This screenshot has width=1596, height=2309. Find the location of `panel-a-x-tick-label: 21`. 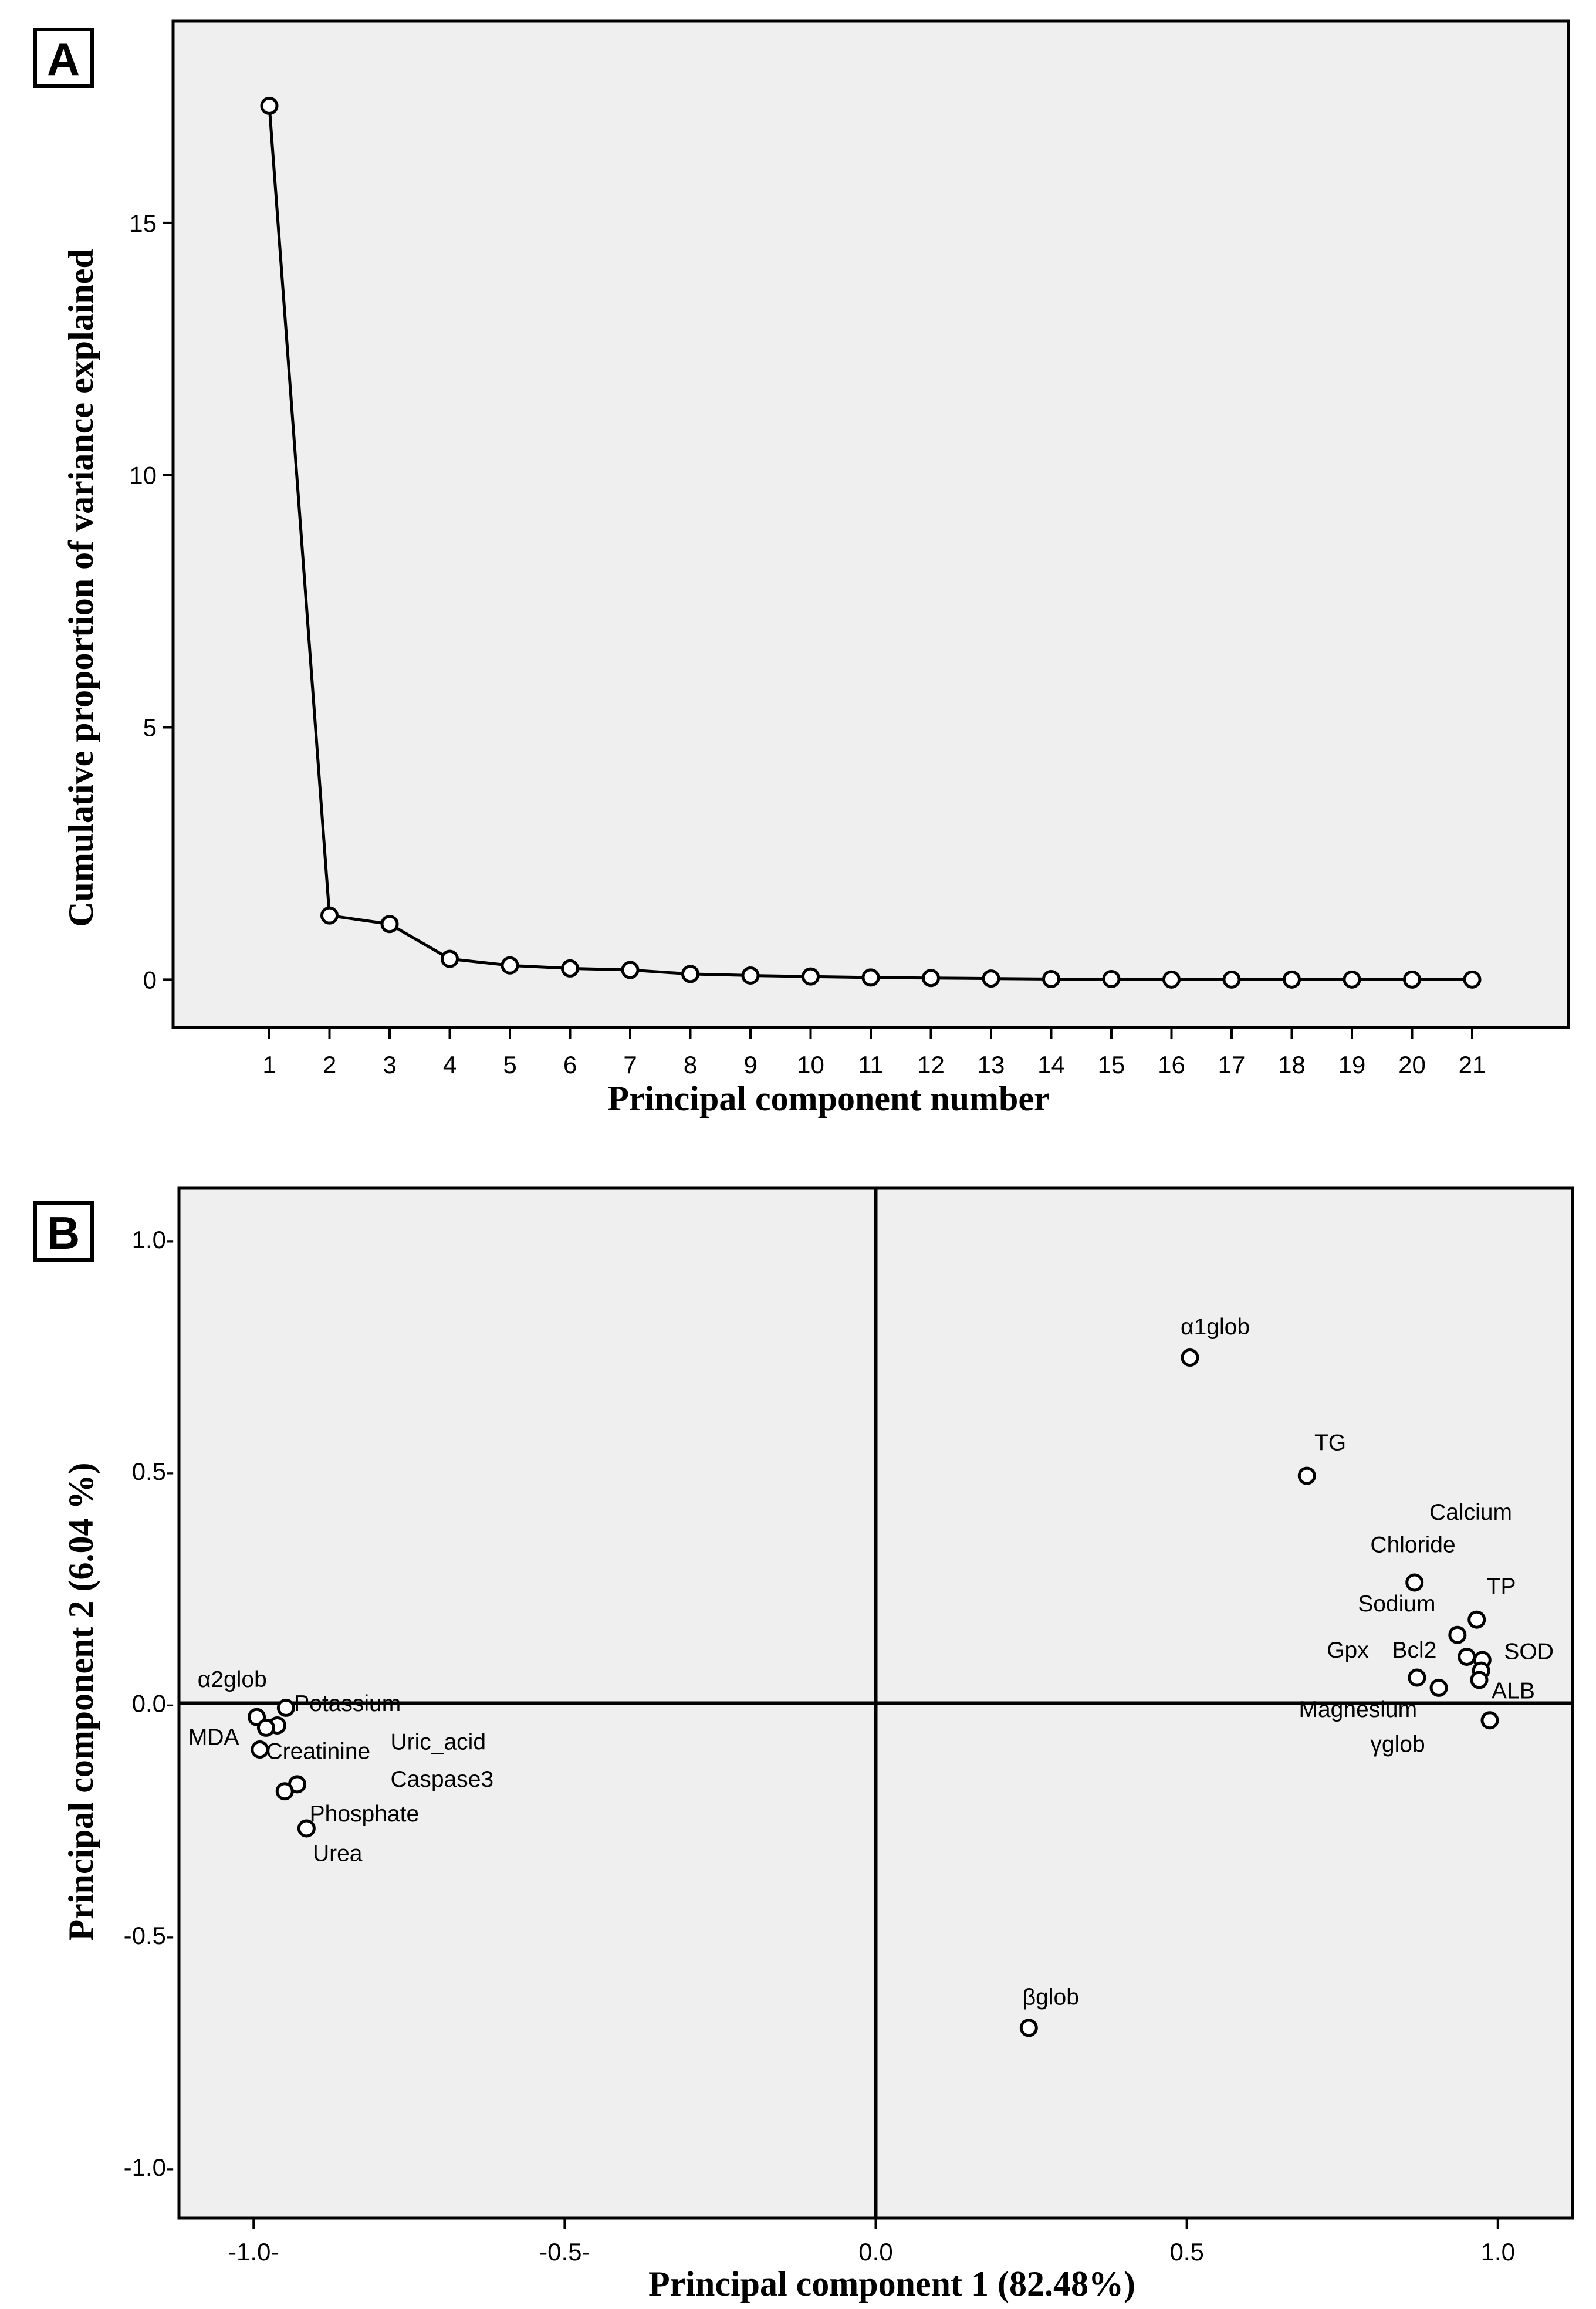

panel-a-x-tick-label: 21 is located at coordinates (1472, 1065).